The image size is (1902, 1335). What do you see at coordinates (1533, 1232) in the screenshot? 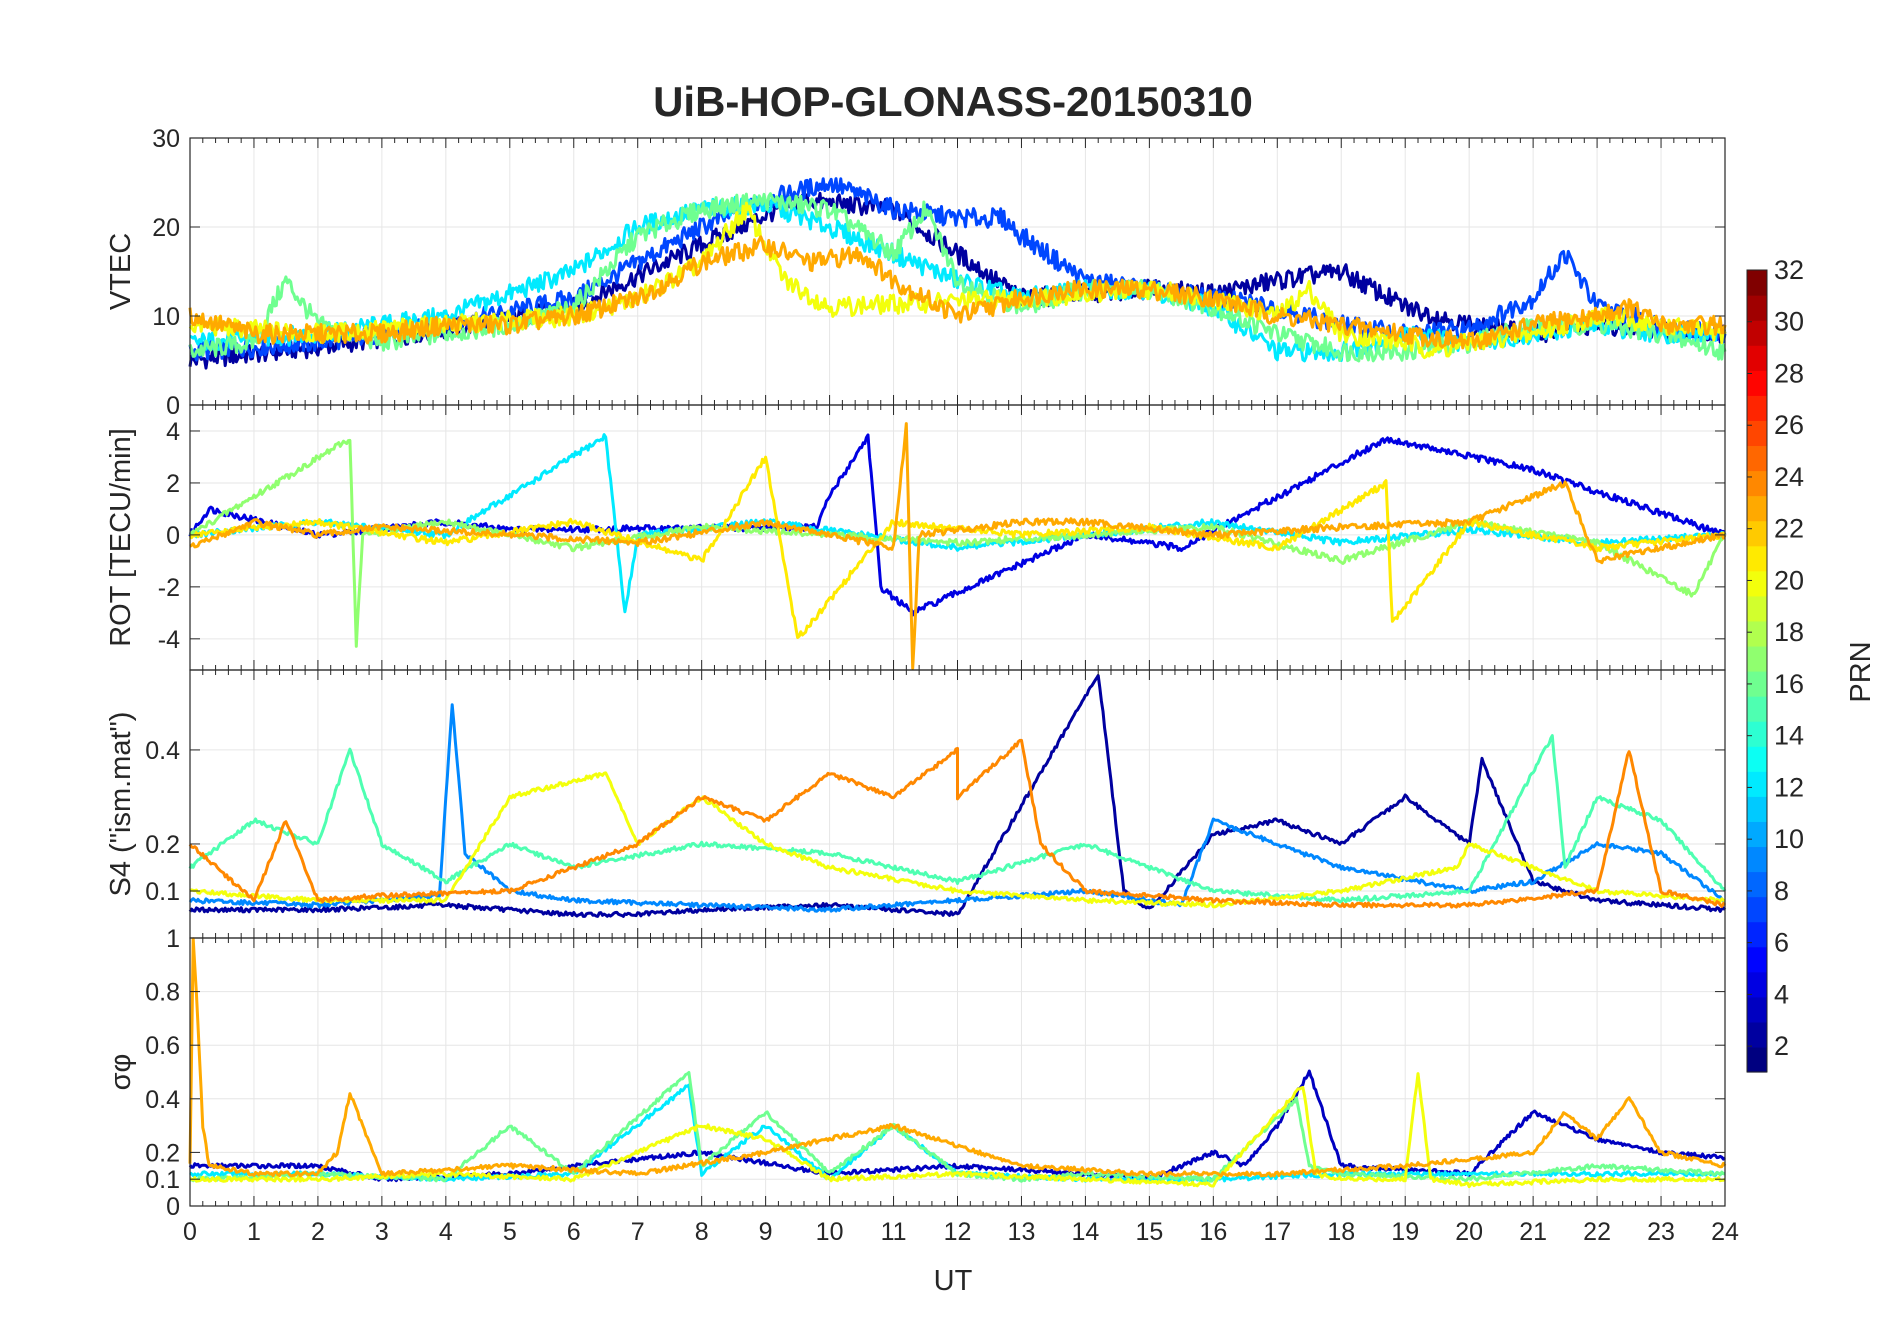
I see `x-tick-label: 21` at bounding box center [1533, 1232].